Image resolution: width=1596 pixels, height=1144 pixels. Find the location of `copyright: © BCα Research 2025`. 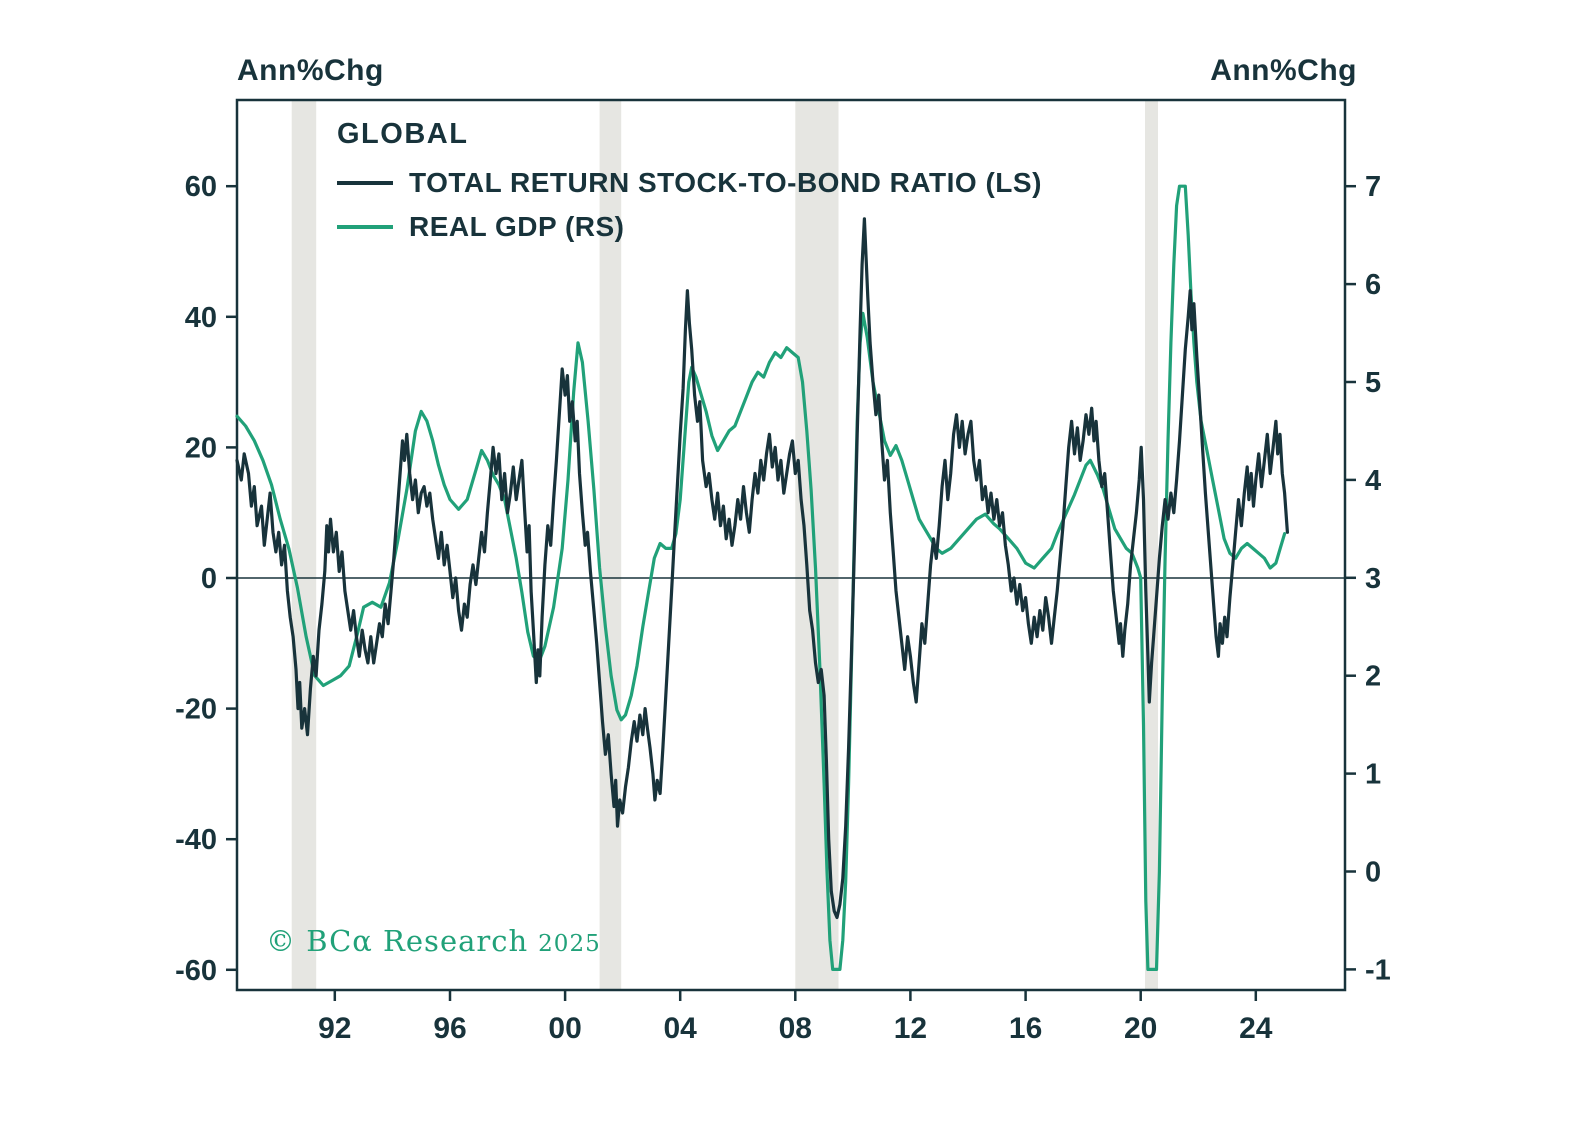

copyright: © BCα Research 2025 is located at coordinates (433, 941).